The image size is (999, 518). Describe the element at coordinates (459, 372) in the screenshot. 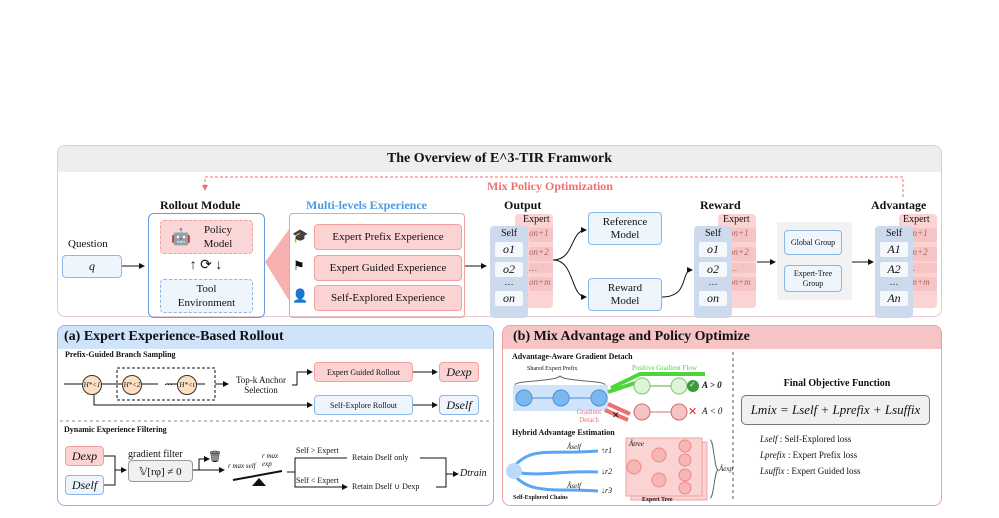

I see `d-exp: Dexp` at that location.